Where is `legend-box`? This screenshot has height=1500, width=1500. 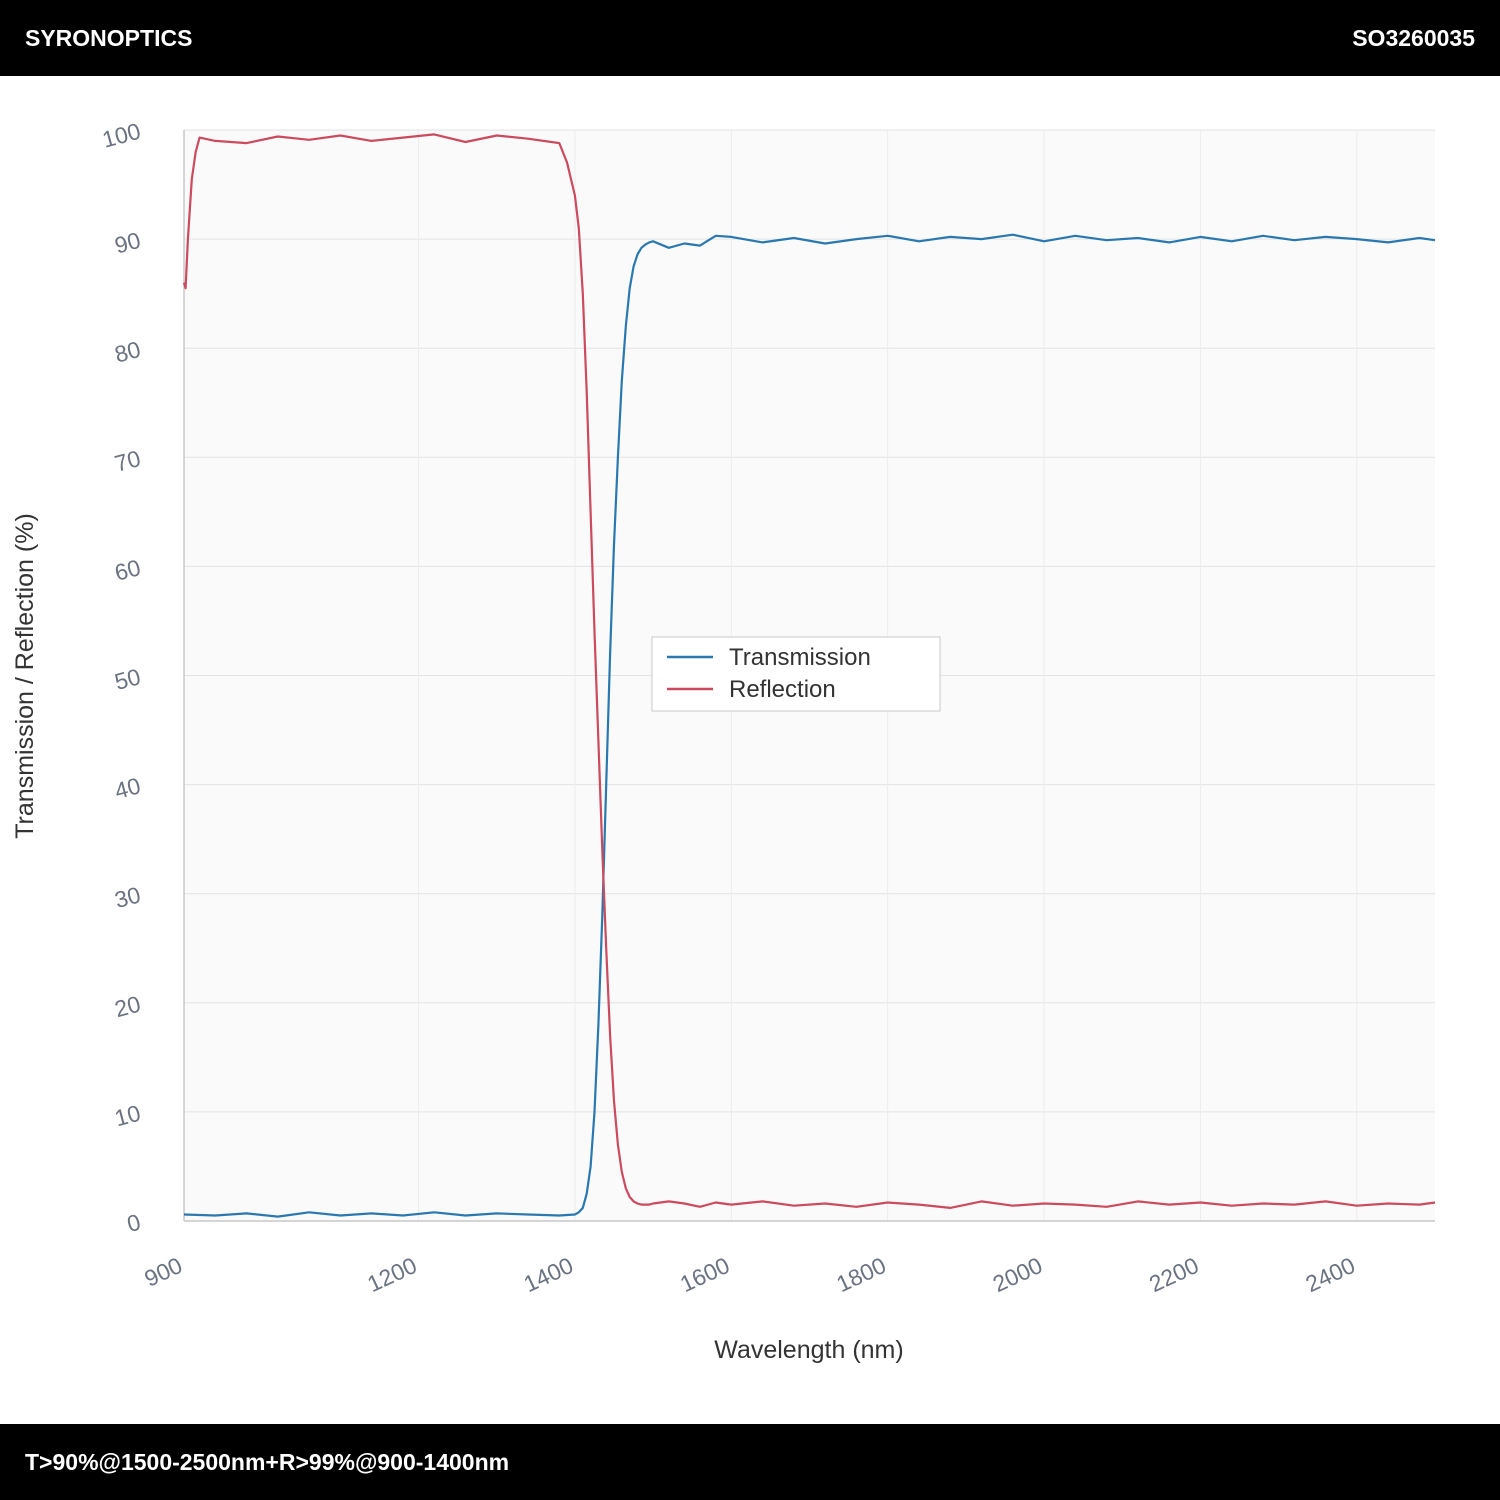 legend-box is located at coordinates (796, 674).